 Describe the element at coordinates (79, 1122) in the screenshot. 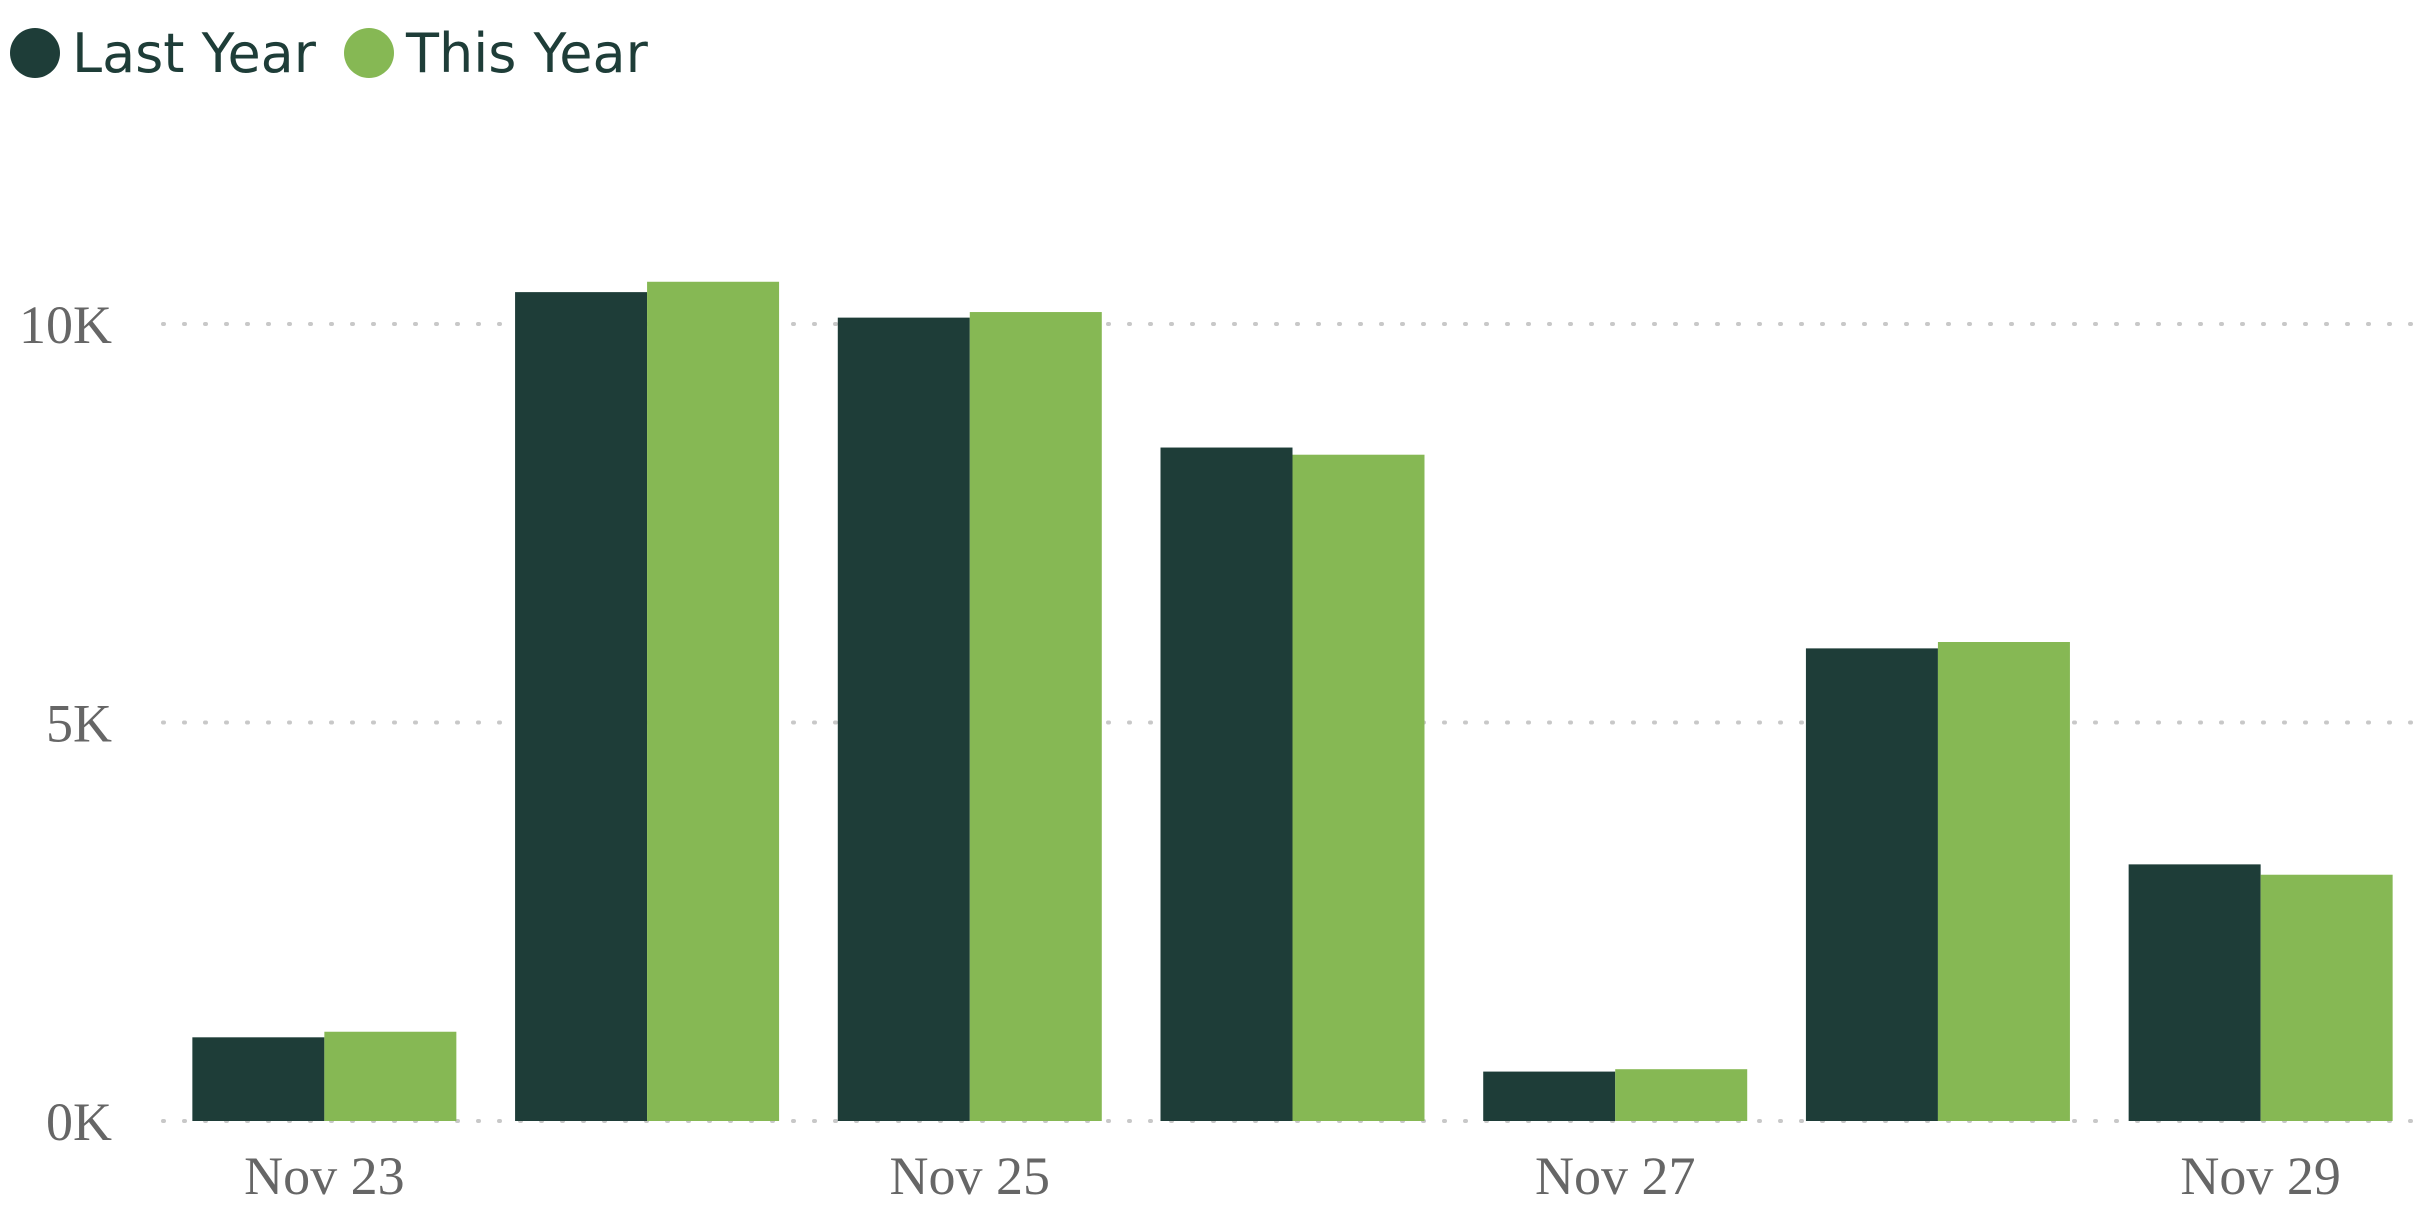

I see `y-tick-label: 0K` at that location.